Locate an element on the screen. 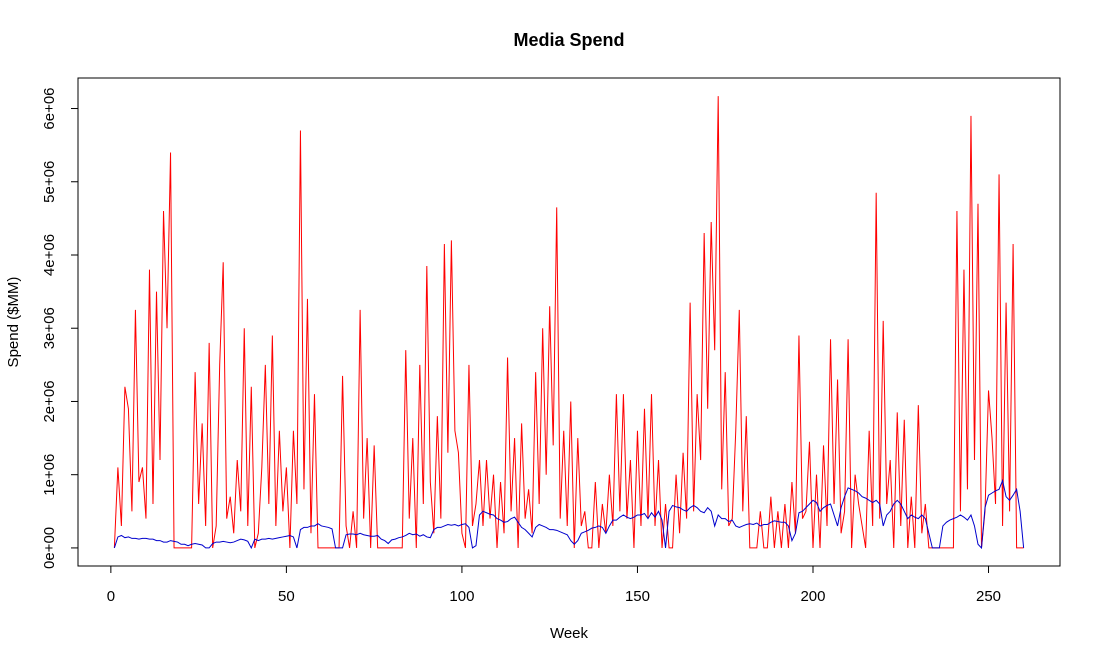 This screenshot has height=664, width=1101. y-axis-label: Spend ($MM) is located at coordinates (13, 322).